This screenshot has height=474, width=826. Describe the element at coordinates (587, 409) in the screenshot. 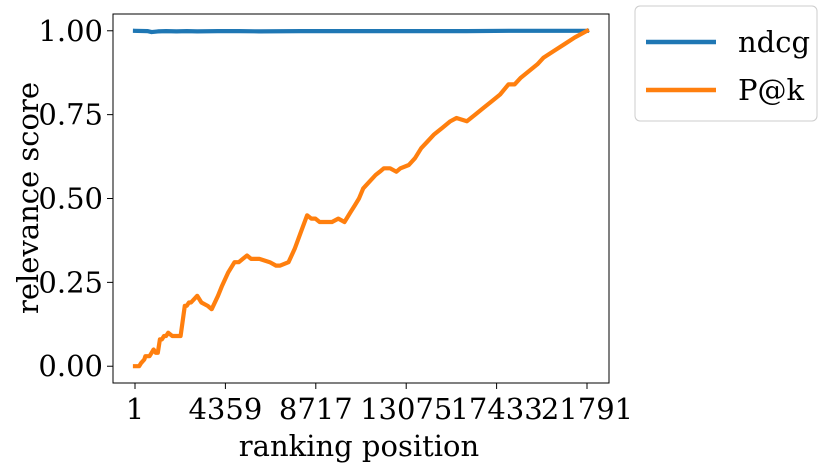

I see `x-tick-label: 21791` at that location.